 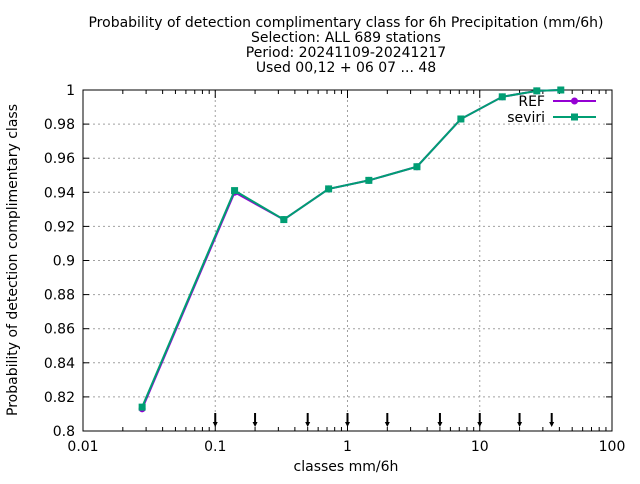 I want to click on y-tick-label: 0.88, so click(x=59, y=296).